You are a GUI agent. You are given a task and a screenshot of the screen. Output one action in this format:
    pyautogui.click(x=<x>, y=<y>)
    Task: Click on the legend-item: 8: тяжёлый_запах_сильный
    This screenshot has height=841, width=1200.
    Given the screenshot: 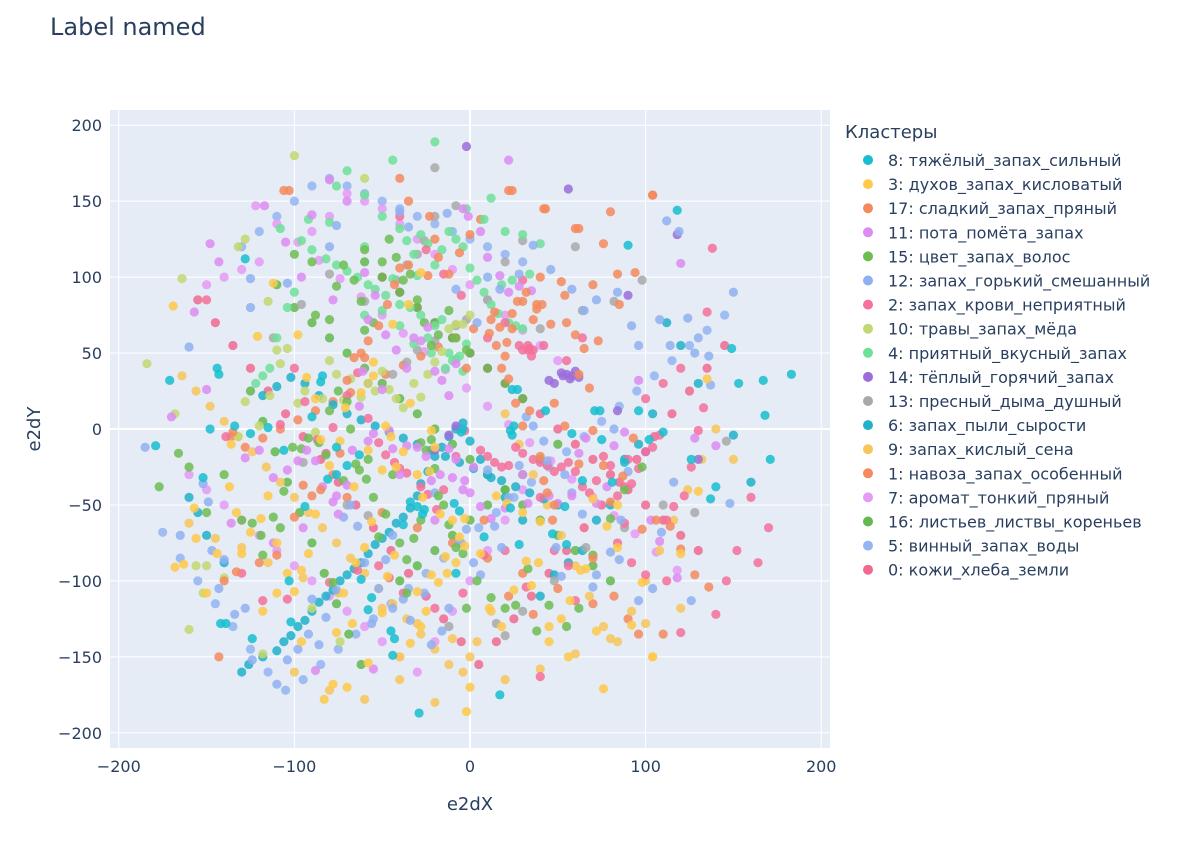 What is the action you would take?
    pyautogui.click(x=992, y=161)
    